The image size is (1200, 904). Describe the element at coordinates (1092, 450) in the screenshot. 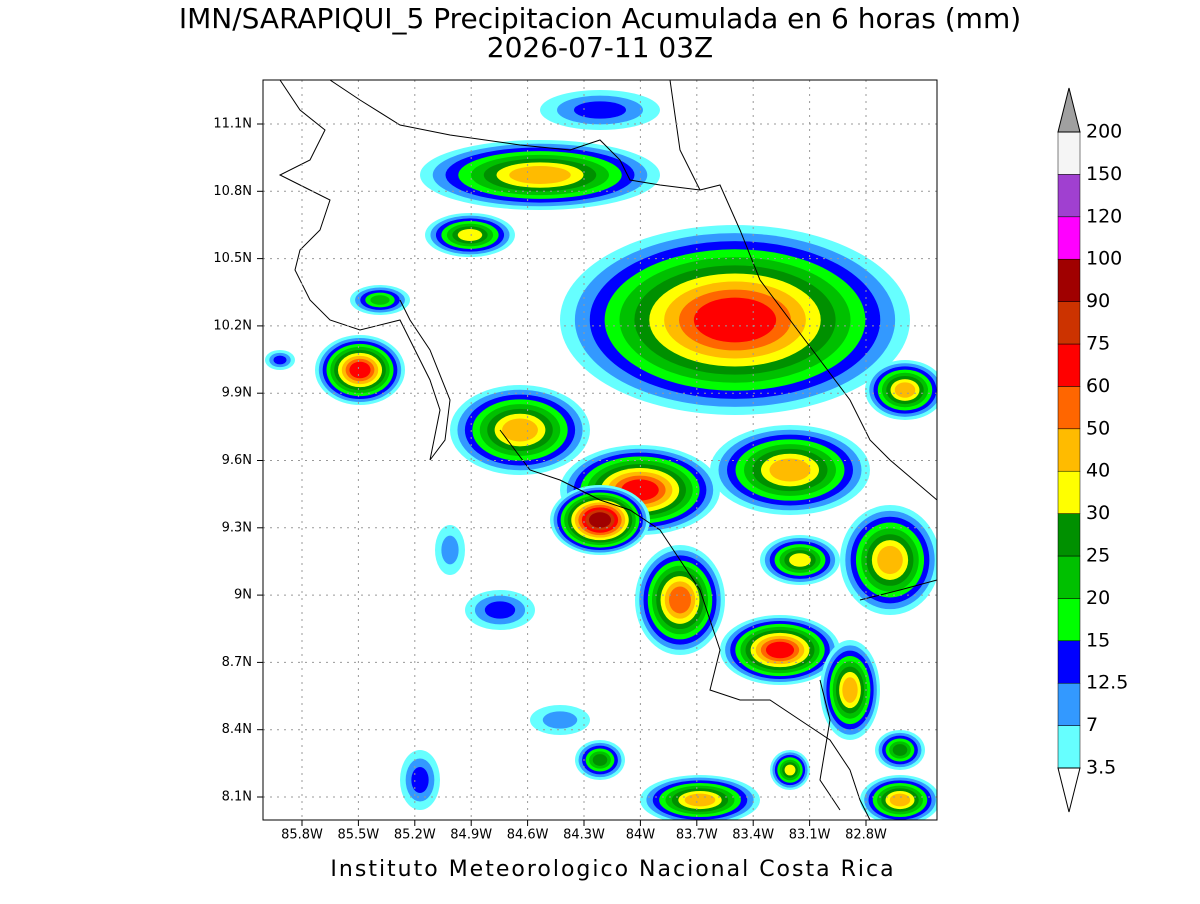

I see `colorbar: 3.5 7 12.5 15 20 25 30 40 50 60 75 90 100 120 150 200` at that location.